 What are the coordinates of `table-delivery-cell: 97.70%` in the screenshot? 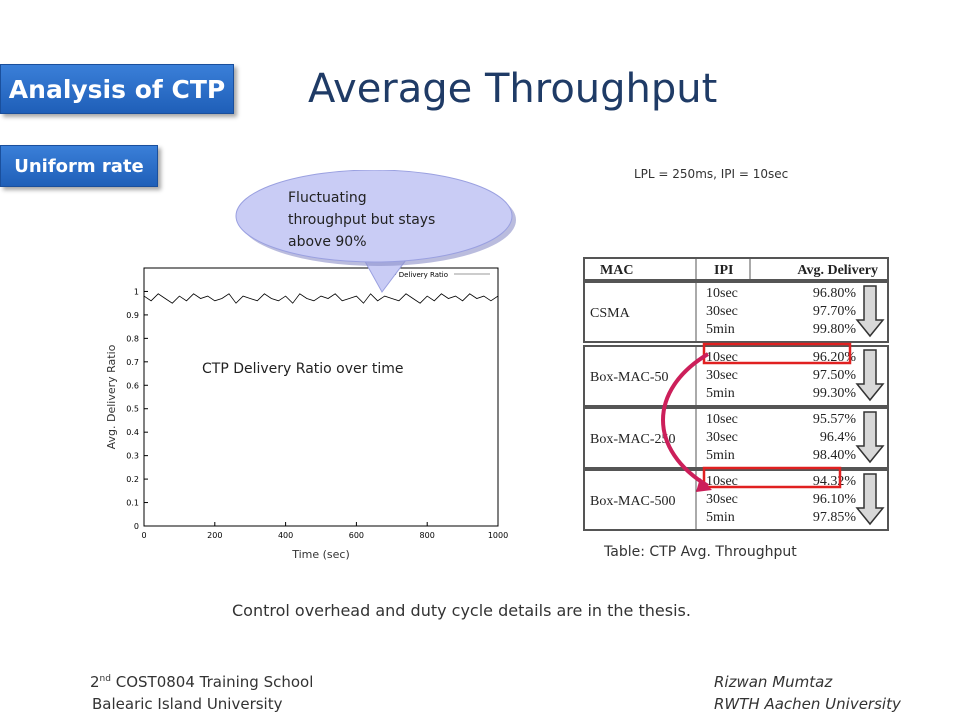 It's located at (835, 311).